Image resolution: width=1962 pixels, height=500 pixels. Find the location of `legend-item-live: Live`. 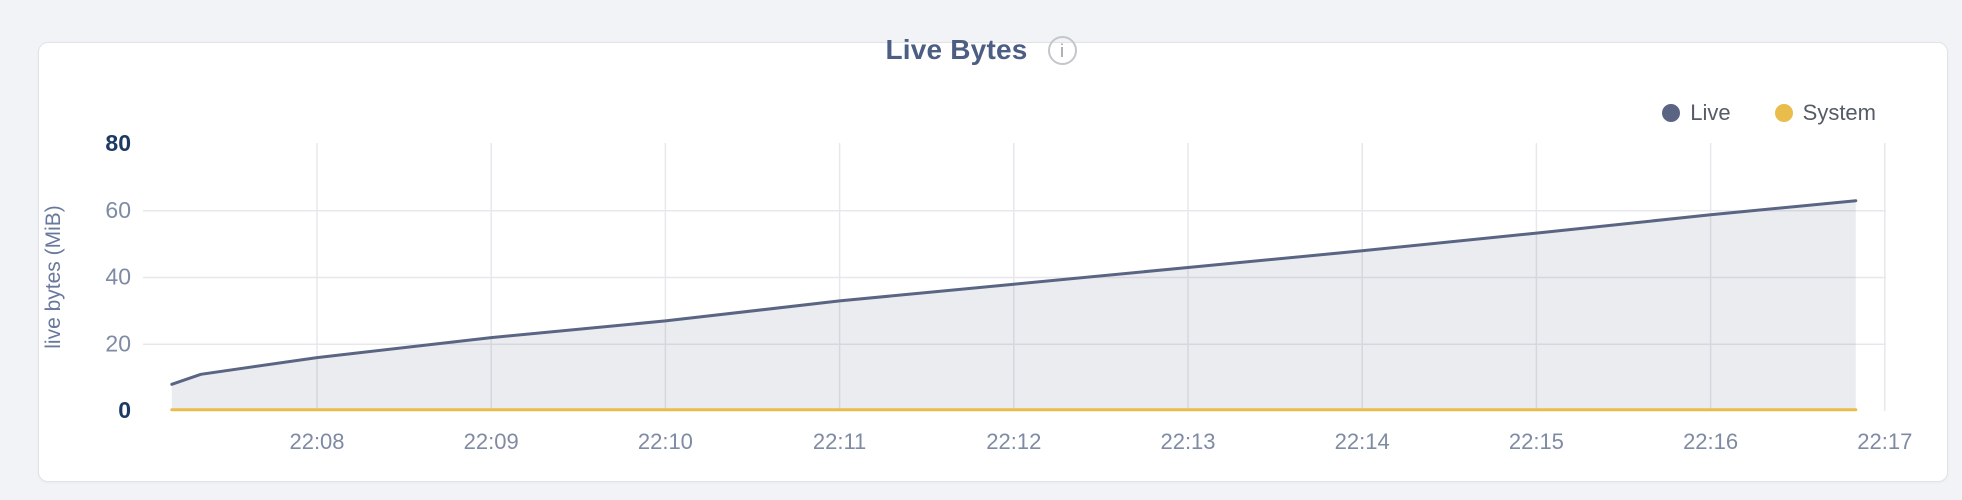

legend-item-live: Live is located at coordinates (1696, 113).